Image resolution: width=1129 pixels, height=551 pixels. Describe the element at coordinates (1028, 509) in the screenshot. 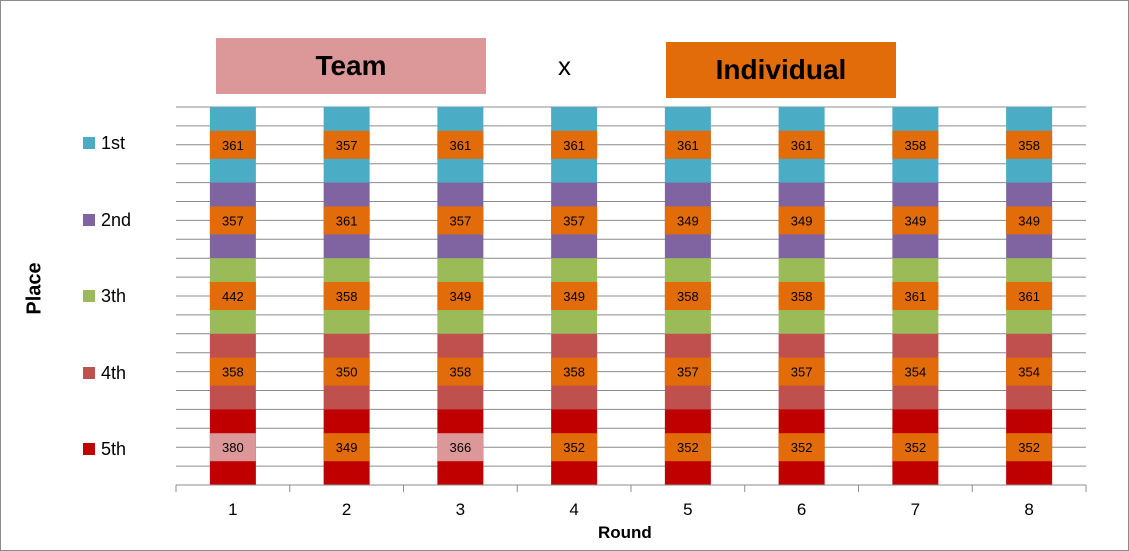

I see `x-tick-label: 8` at that location.